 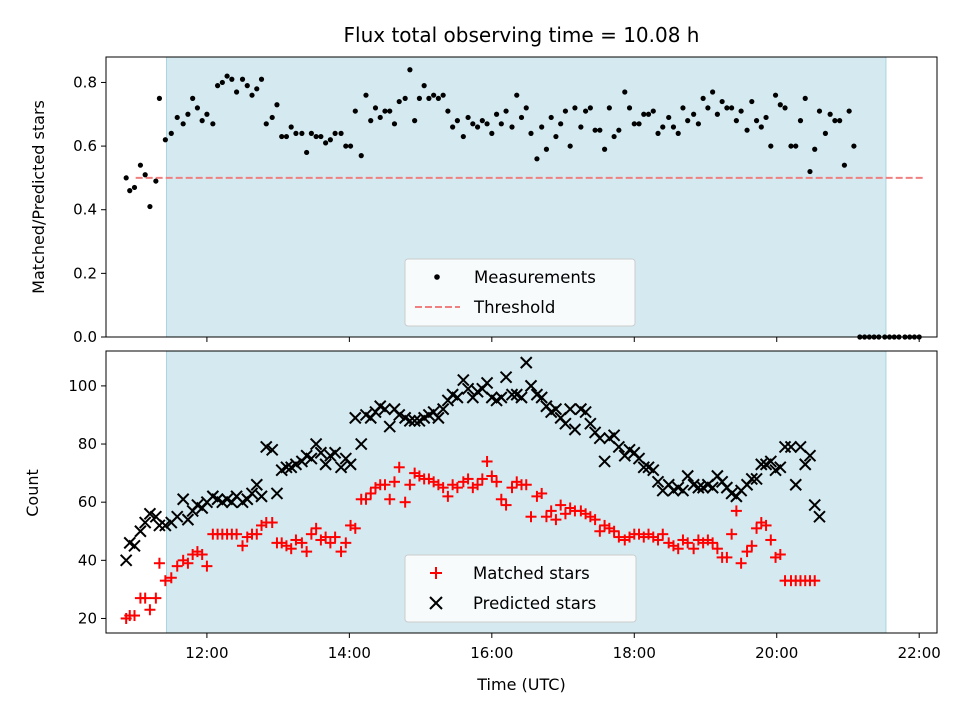 What do you see at coordinates (634, 653) in the screenshot?
I see `time-xtick-label: 18:00` at bounding box center [634, 653].